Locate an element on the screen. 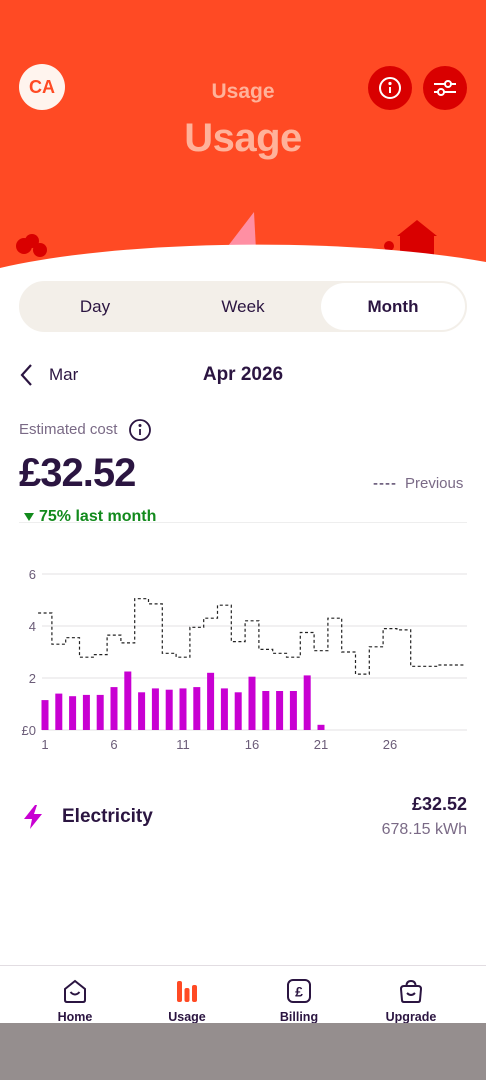  estimated-cost-label: Estimated cost is located at coordinates (68, 429).